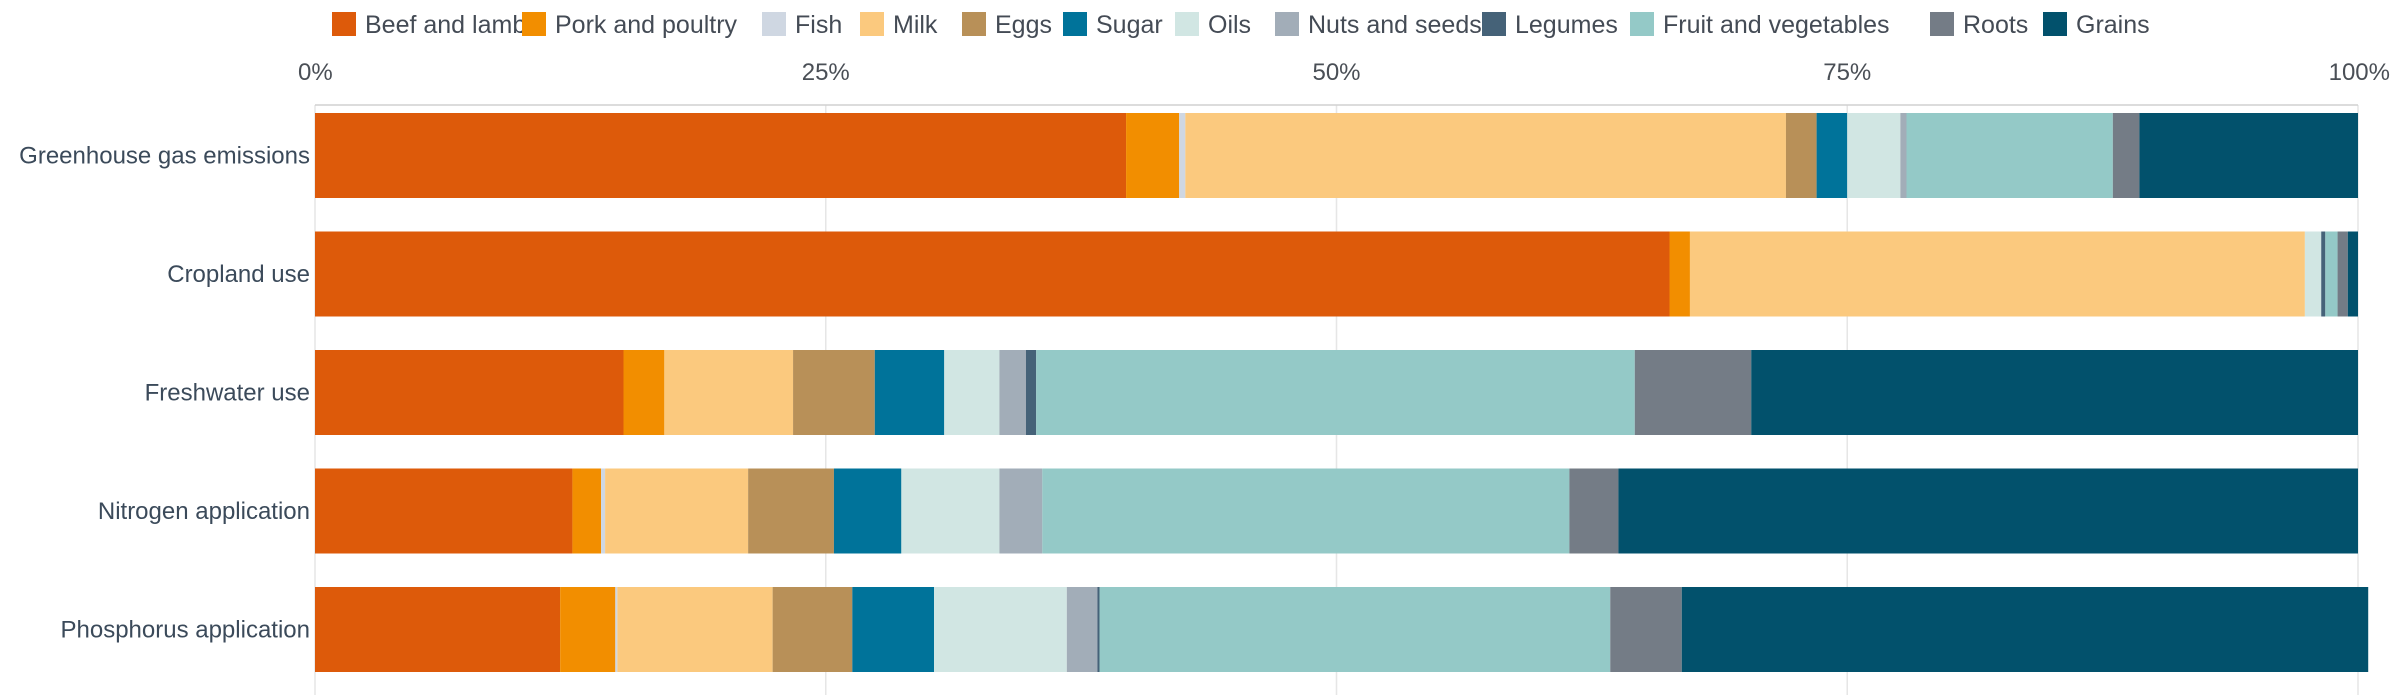  I want to click on bar-row-cropland-use, so click(1336, 274).